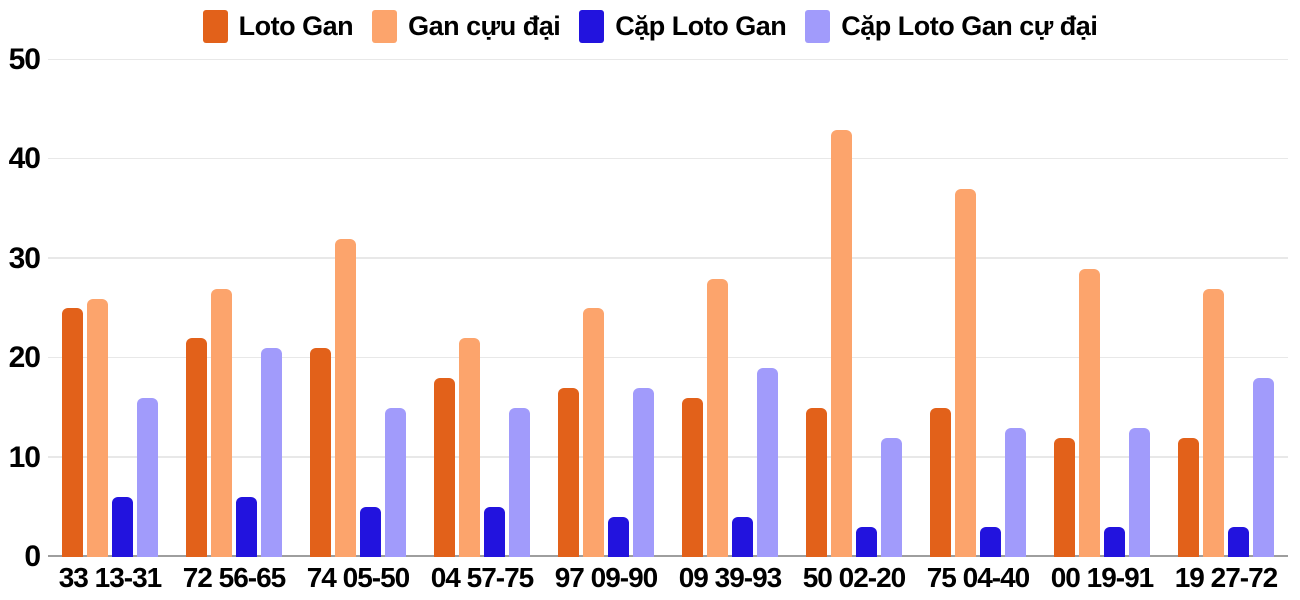  What do you see at coordinates (643, 472) in the screenshot?
I see `bar-series3-group4` at bounding box center [643, 472].